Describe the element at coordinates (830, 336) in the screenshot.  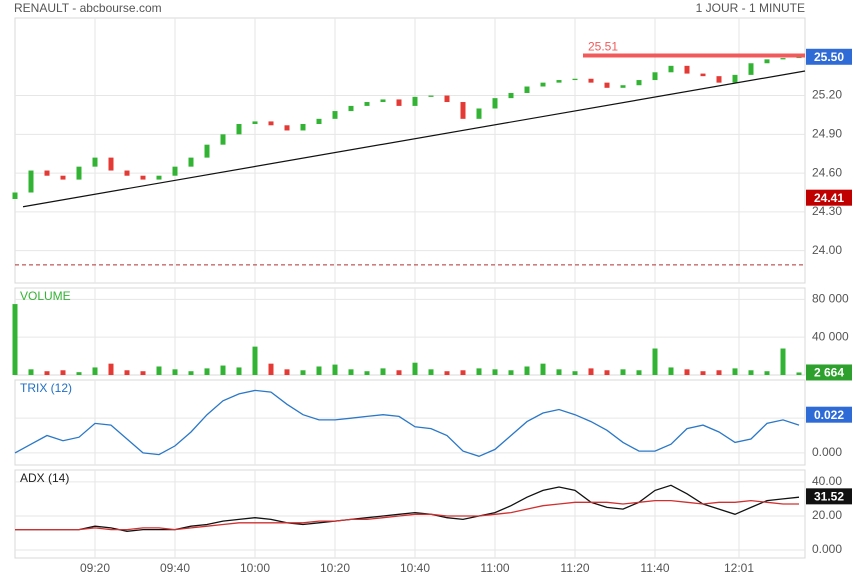
I see `y-tick-label: 40 000` at that location.